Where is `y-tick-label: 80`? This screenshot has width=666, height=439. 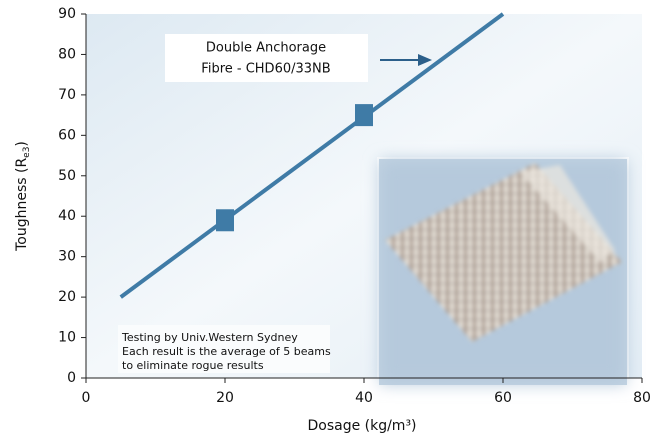 y-tick-label: 80 is located at coordinates (67, 54).